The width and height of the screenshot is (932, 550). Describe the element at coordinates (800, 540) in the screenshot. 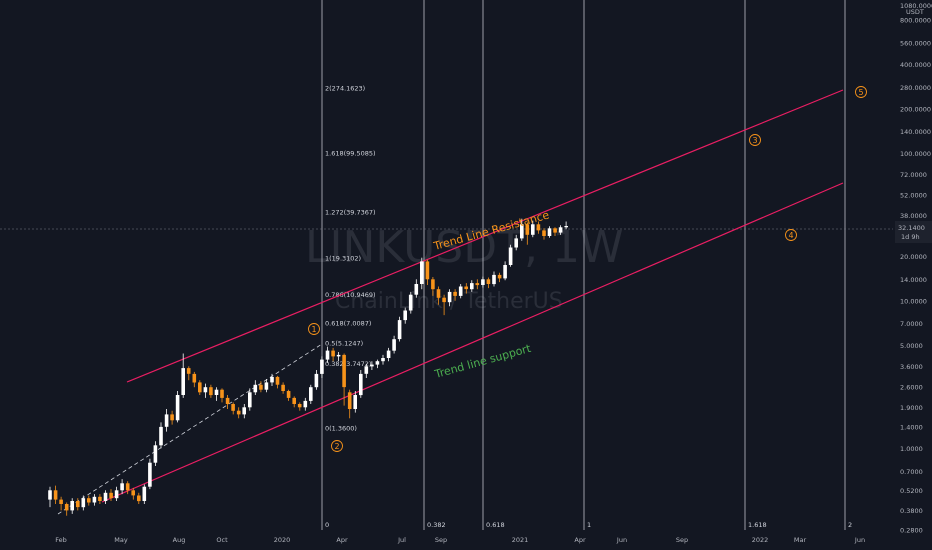

I see `time-tick-label: Mar` at that location.